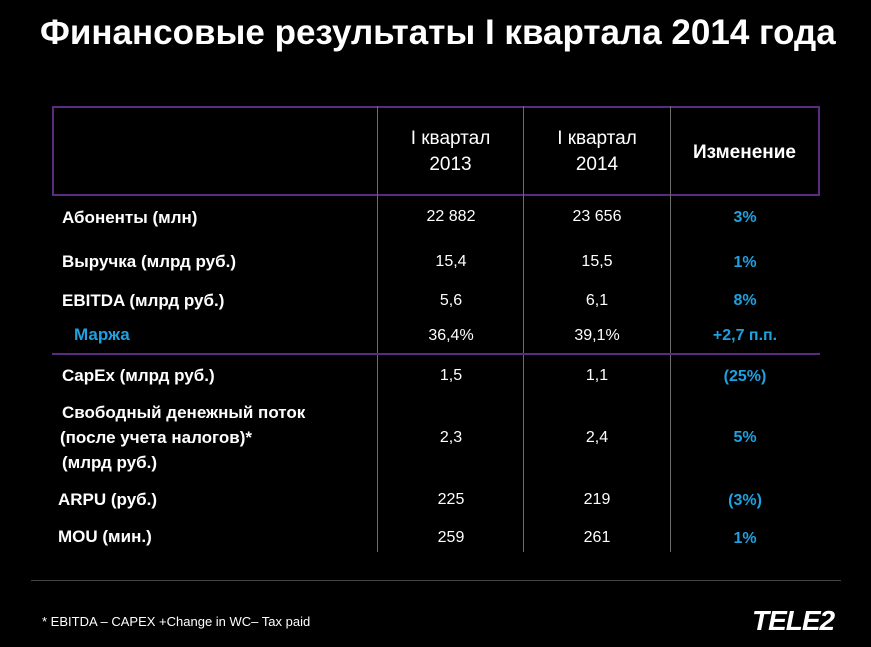 This screenshot has height=647, width=871. What do you see at coordinates (745, 437) in the screenshot?
I see `cell-fcf-change: 5%` at bounding box center [745, 437].